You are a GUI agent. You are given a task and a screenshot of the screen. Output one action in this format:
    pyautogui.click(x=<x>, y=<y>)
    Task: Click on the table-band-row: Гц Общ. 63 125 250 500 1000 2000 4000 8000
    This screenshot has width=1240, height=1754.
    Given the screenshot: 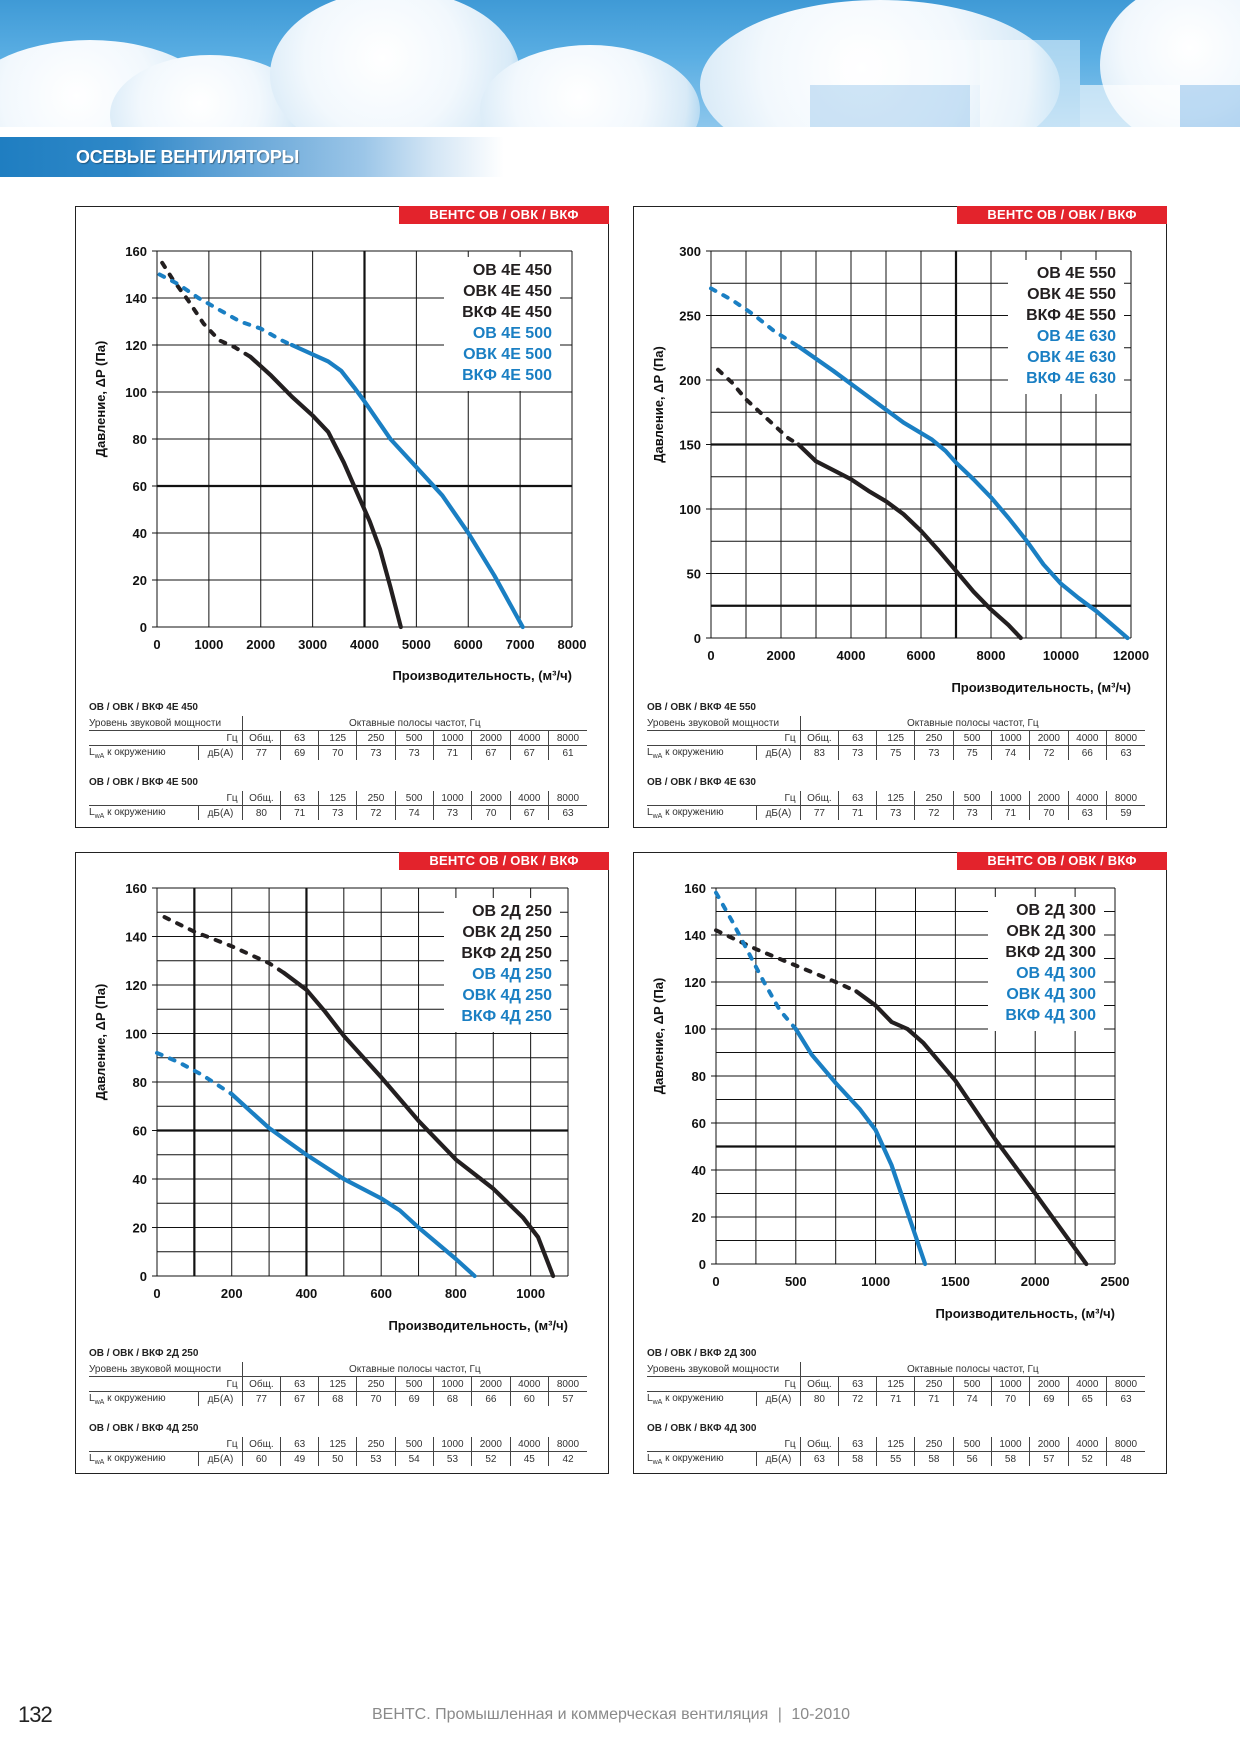 What is the action you would take?
    pyautogui.click(x=338, y=1384)
    